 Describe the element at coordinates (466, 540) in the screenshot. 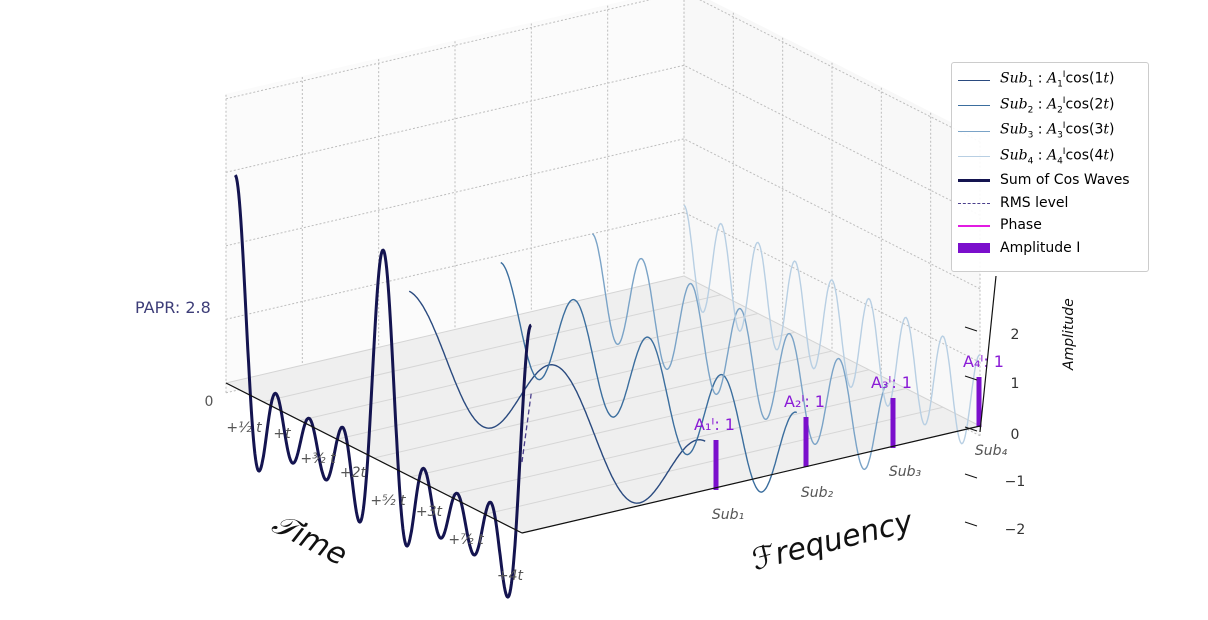

I see `time-tick-label: +⁷⁄₂ t` at that location.